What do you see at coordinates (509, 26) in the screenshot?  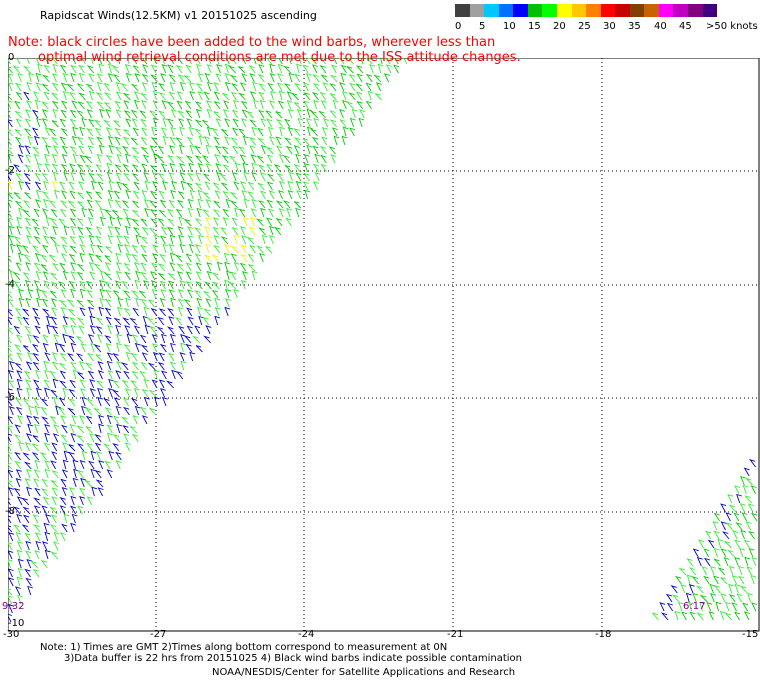 I see `colorbar-label: 10` at bounding box center [509, 26].